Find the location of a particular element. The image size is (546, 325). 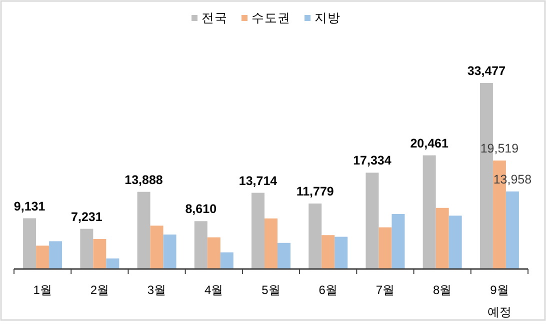

legend-label: 전국 is located at coordinates (215, 18).